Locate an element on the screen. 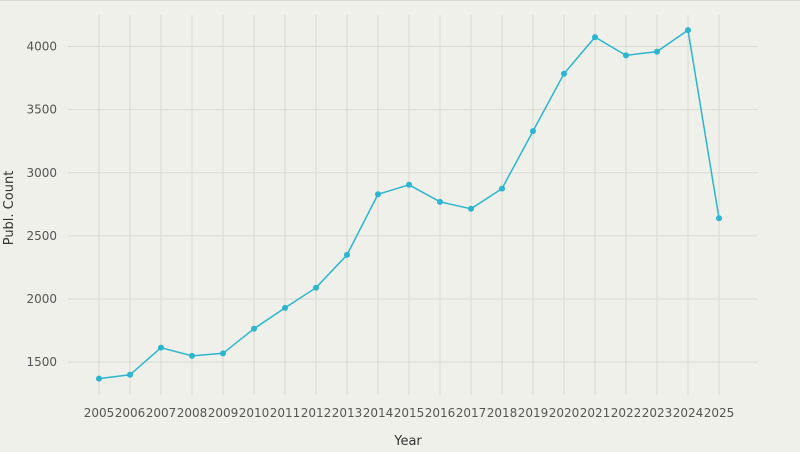 Image resolution: width=800 pixels, height=452 pixels. x-tick-label: 2018 is located at coordinates (502, 413).